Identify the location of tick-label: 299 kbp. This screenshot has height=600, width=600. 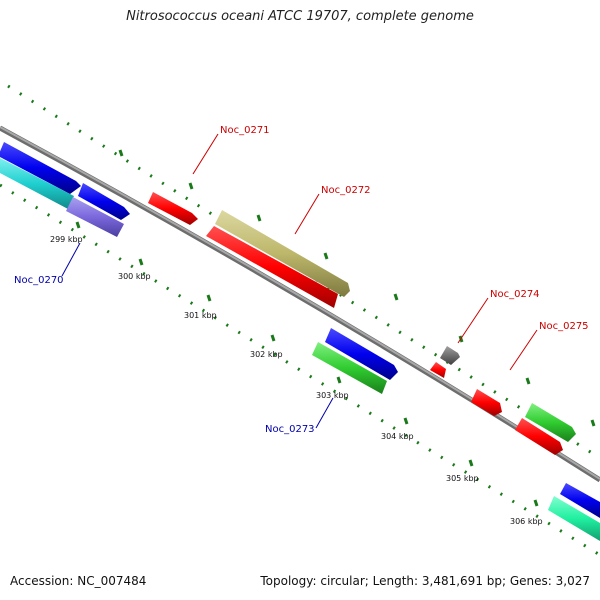
(66, 239).